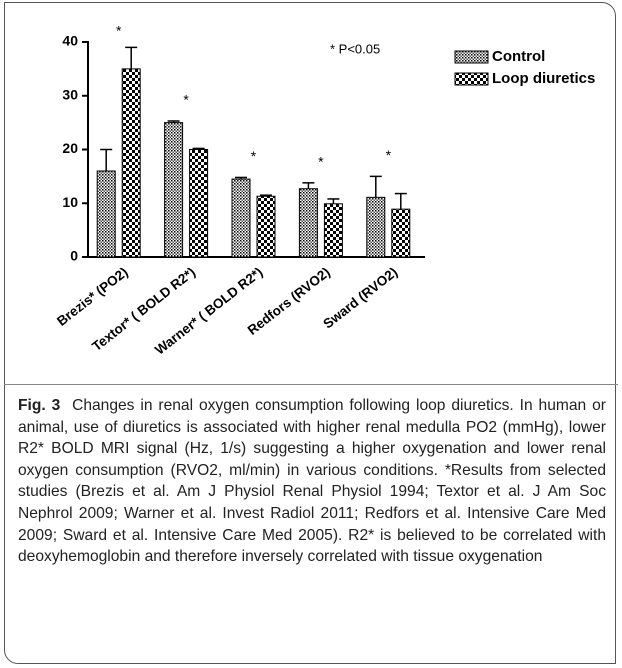 The image size is (622, 668). Describe the element at coordinates (360, 297) in the screenshot. I see `x-tick-label: Sward (RVO2)` at that location.